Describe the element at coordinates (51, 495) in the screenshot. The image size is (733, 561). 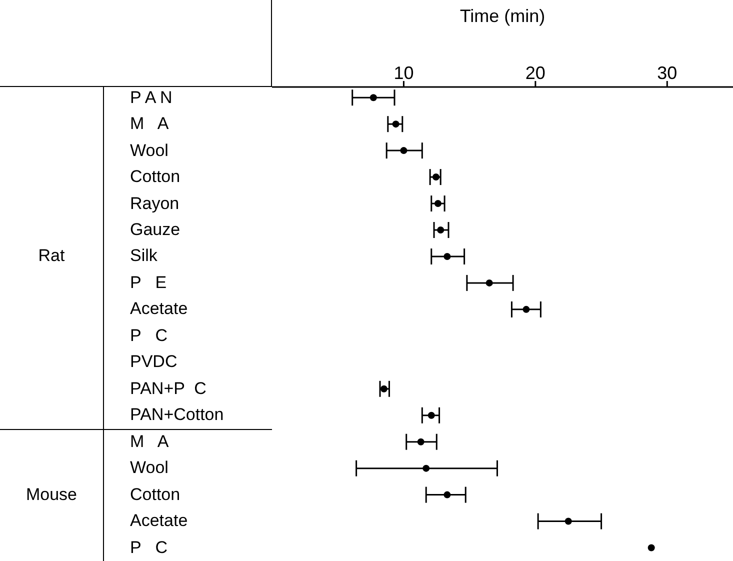
I see `text: Mouse` at that location.